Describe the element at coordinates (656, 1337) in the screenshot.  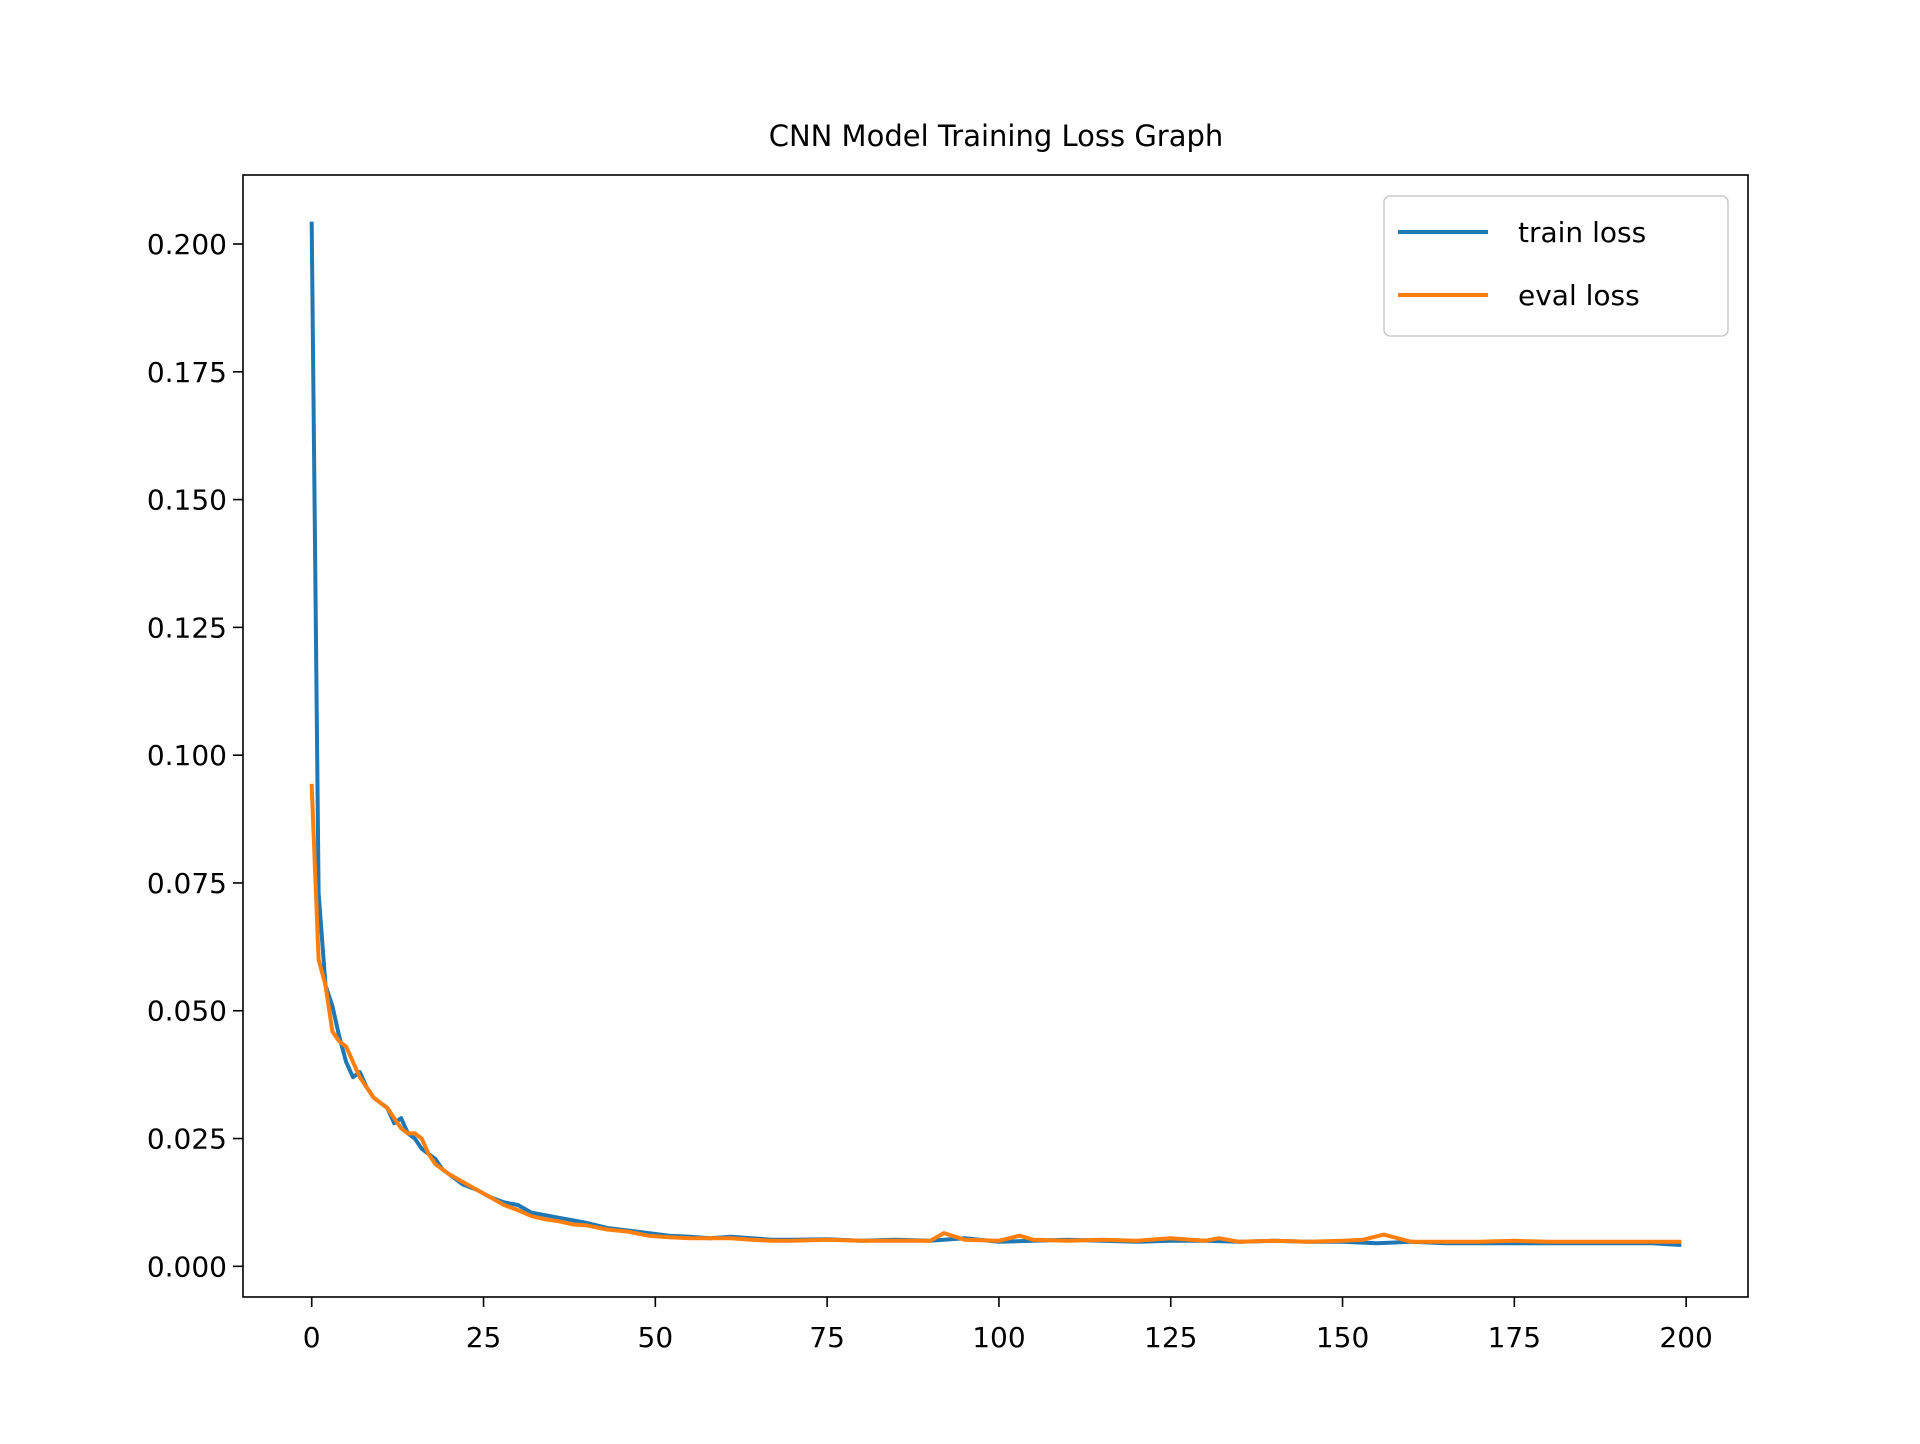
I see `x-tick-label: 50` at that location.